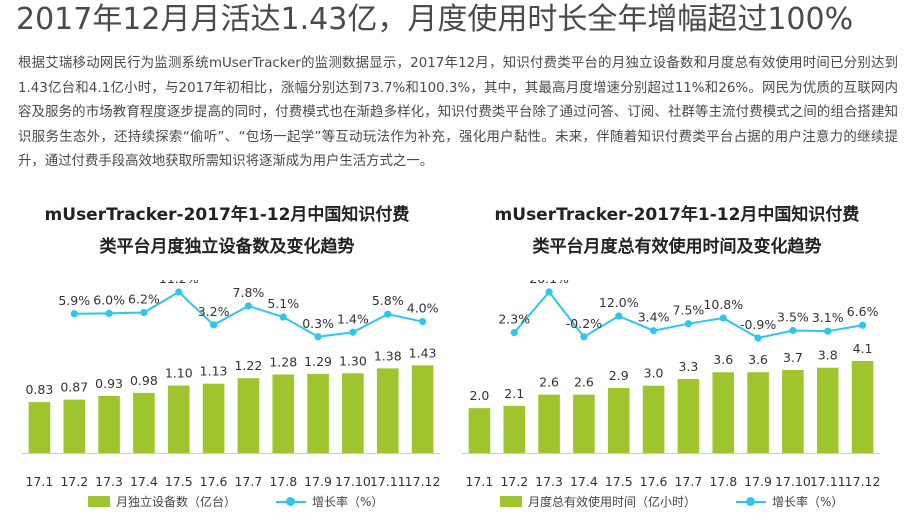  What do you see at coordinates (828, 355) in the screenshot?
I see `bar-value-label: 3.8` at bounding box center [828, 355].